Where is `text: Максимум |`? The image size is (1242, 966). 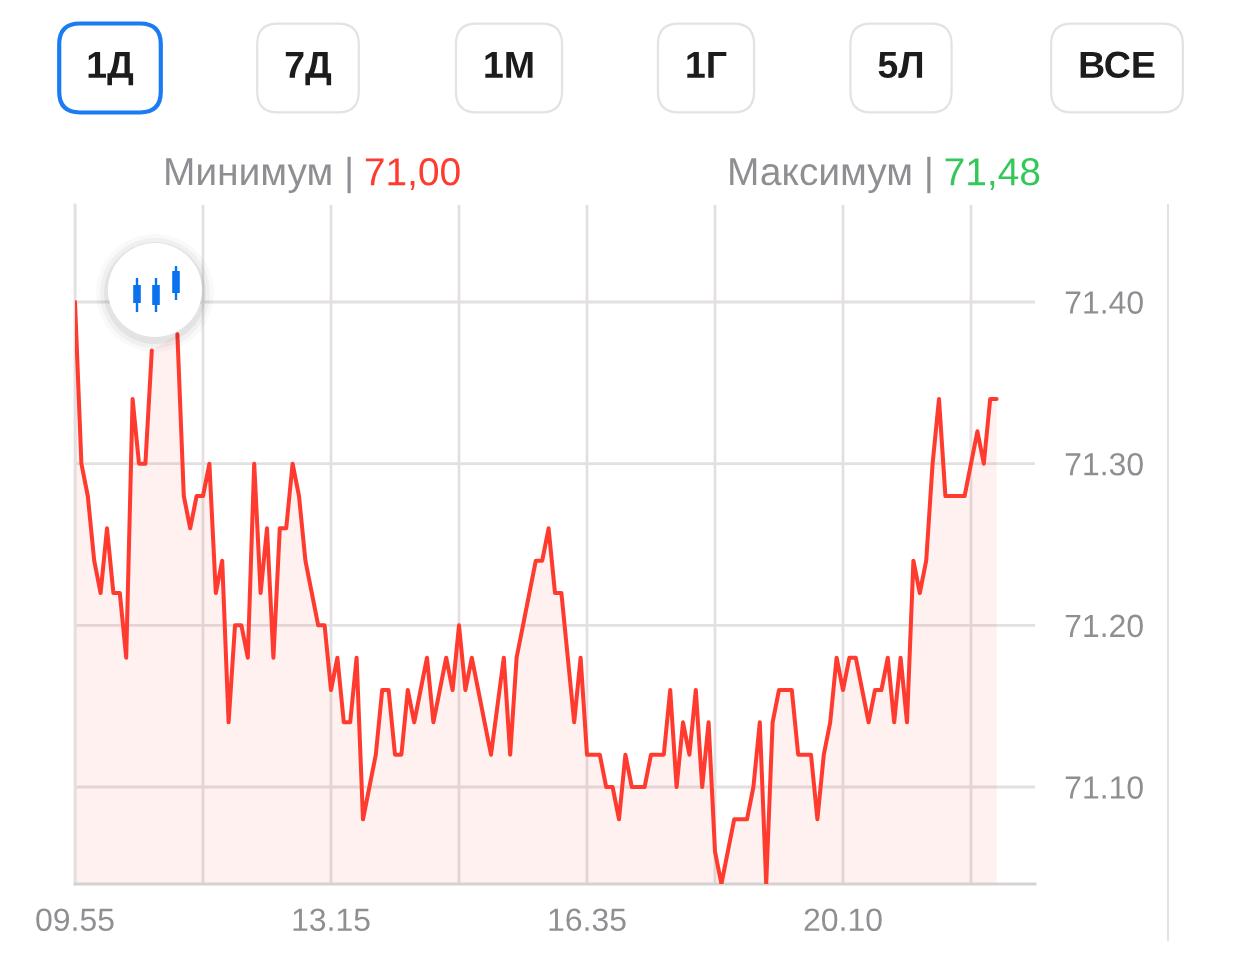 text: Максимум | is located at coordinates (830, 175).